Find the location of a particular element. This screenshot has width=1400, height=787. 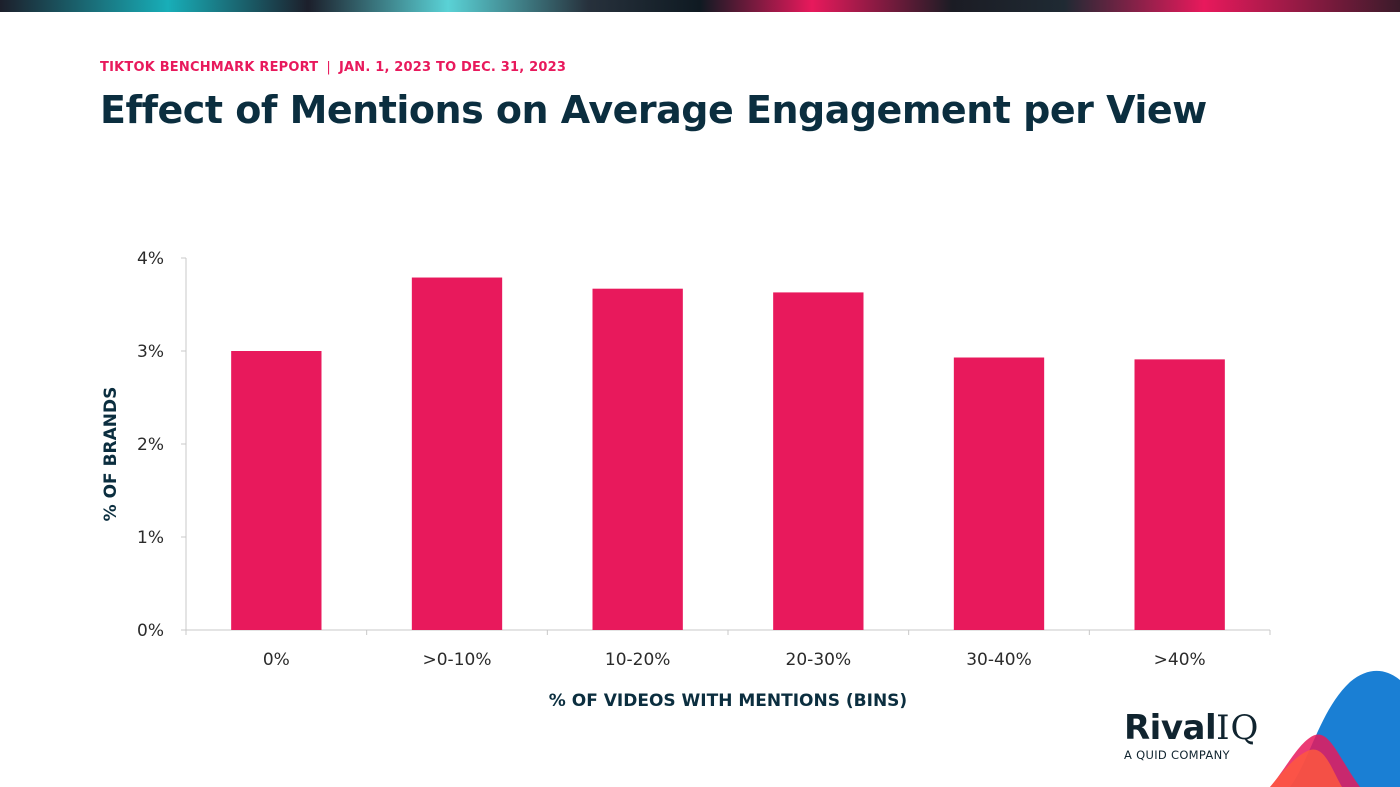

x-tick-label: 30-40% is located at coordinates (999, 660).